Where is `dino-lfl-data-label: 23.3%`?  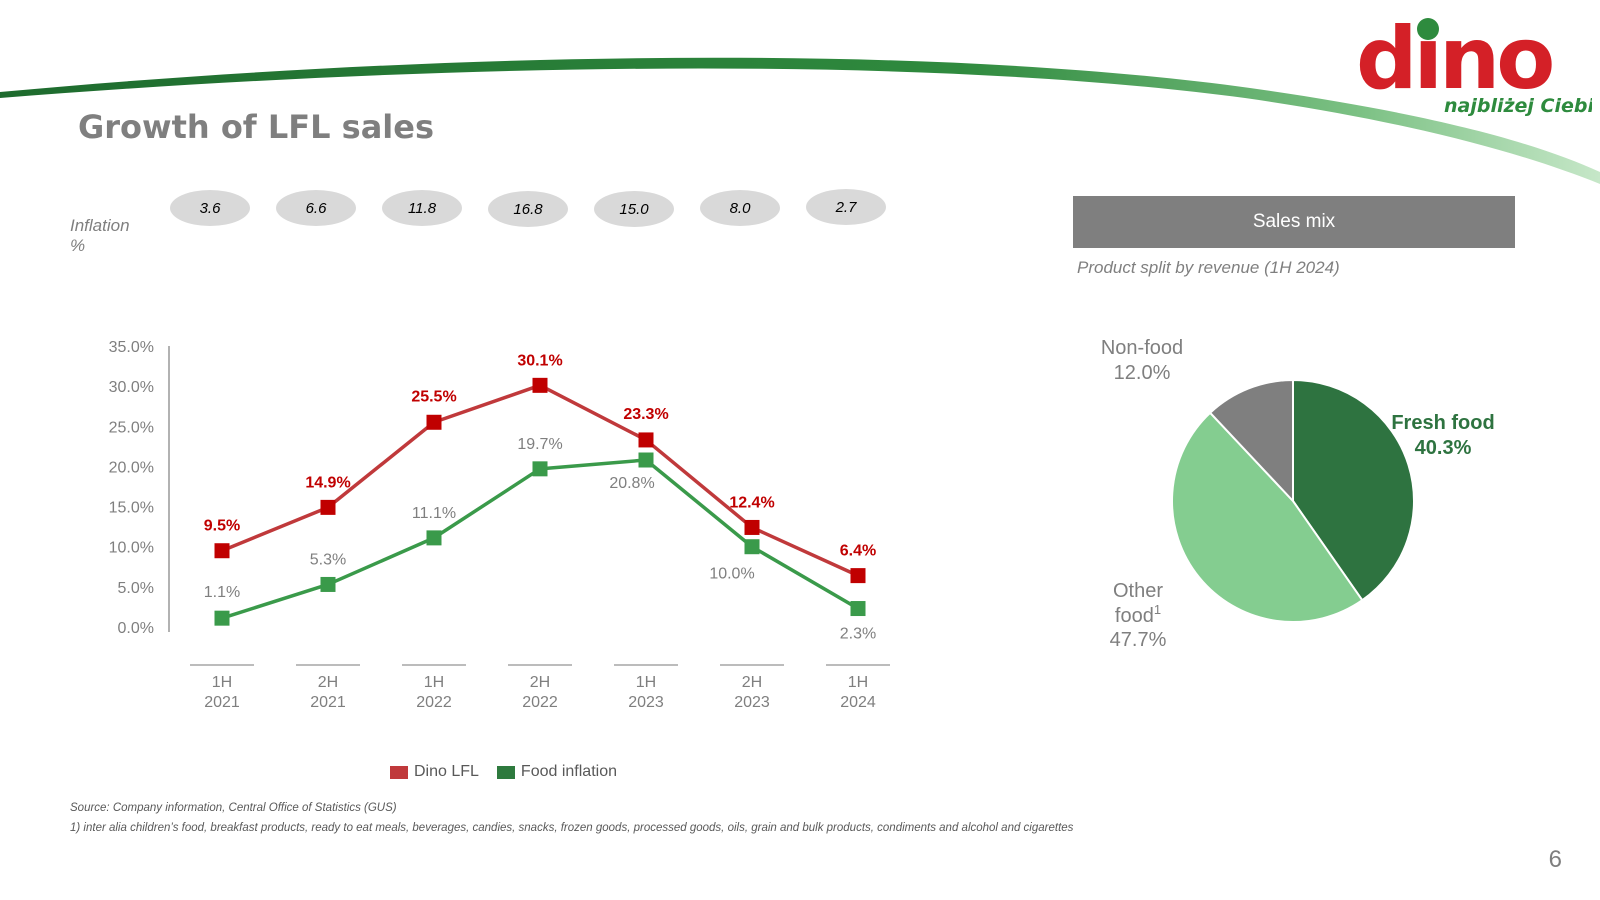 dino-lfl-data-label: 23.3% is located at coordinates (645, 414).